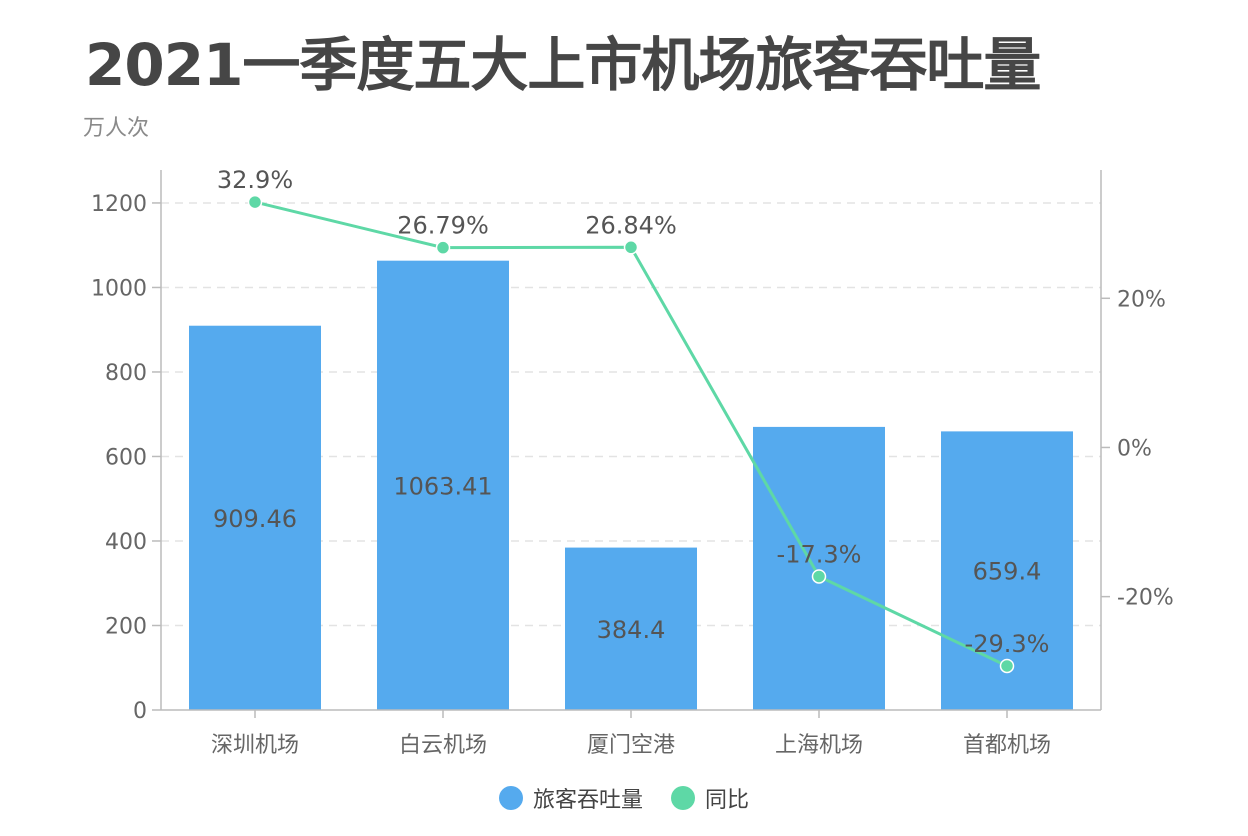 This screenshot has height=836, width=1248. What do you see at coordinates (587, 800) in the screenshot?
I see `legend-label: 旅客吞吐量` at bounding box center [587, 800].